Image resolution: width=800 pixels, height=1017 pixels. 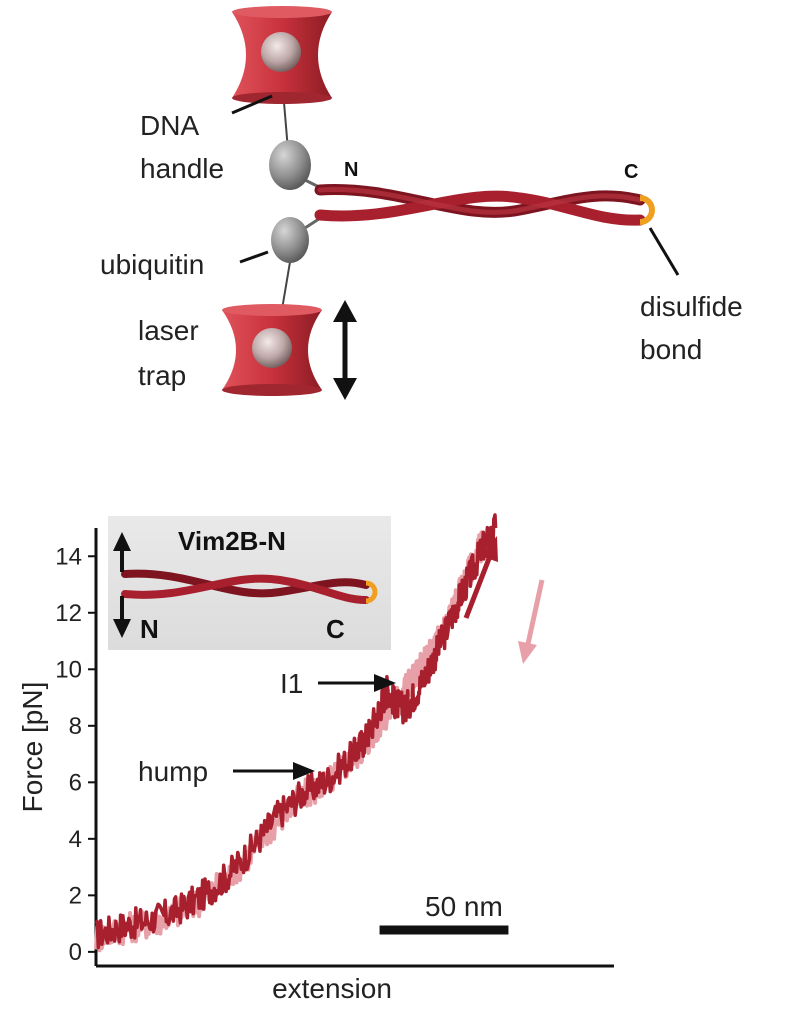 I want to click on trap-motion-arrow-icon, so click(x=345, y=350).